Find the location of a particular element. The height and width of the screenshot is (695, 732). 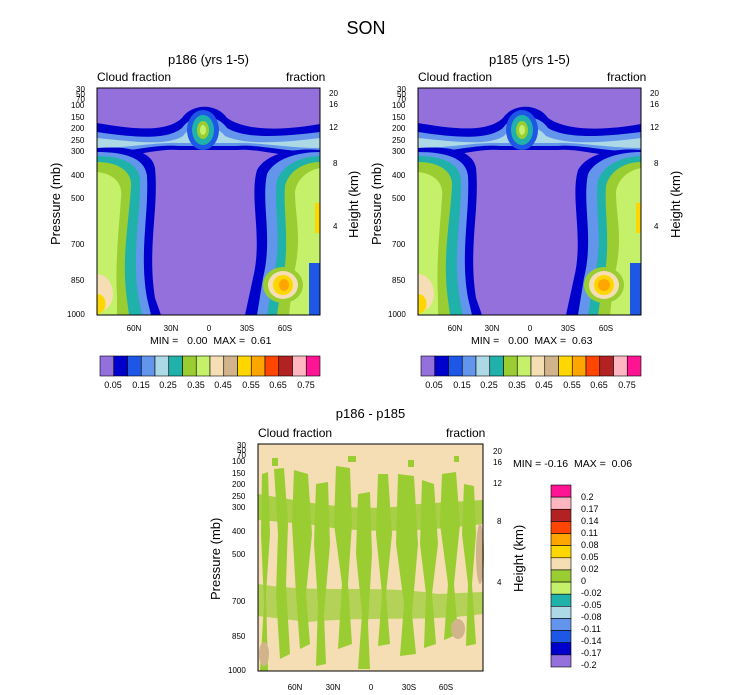

xtick: 30S is located at coordinates (247, 328).